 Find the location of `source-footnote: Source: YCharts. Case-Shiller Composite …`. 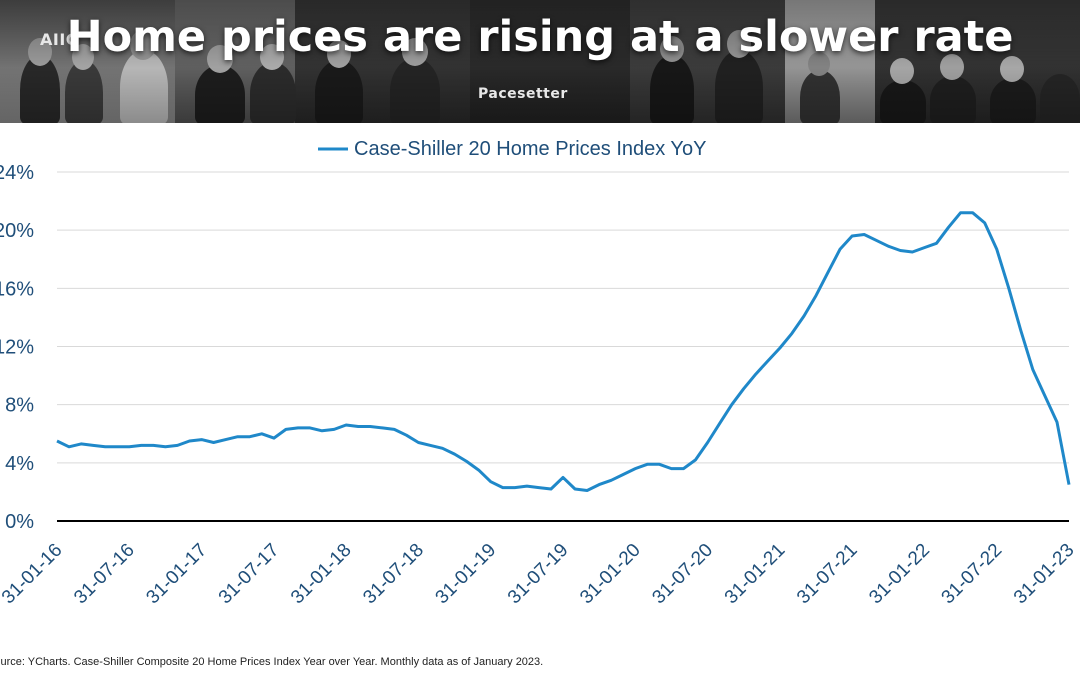

source-footnote: Source: YCharts. Case-Shiller Composite … is located at coordinates (272, 662).